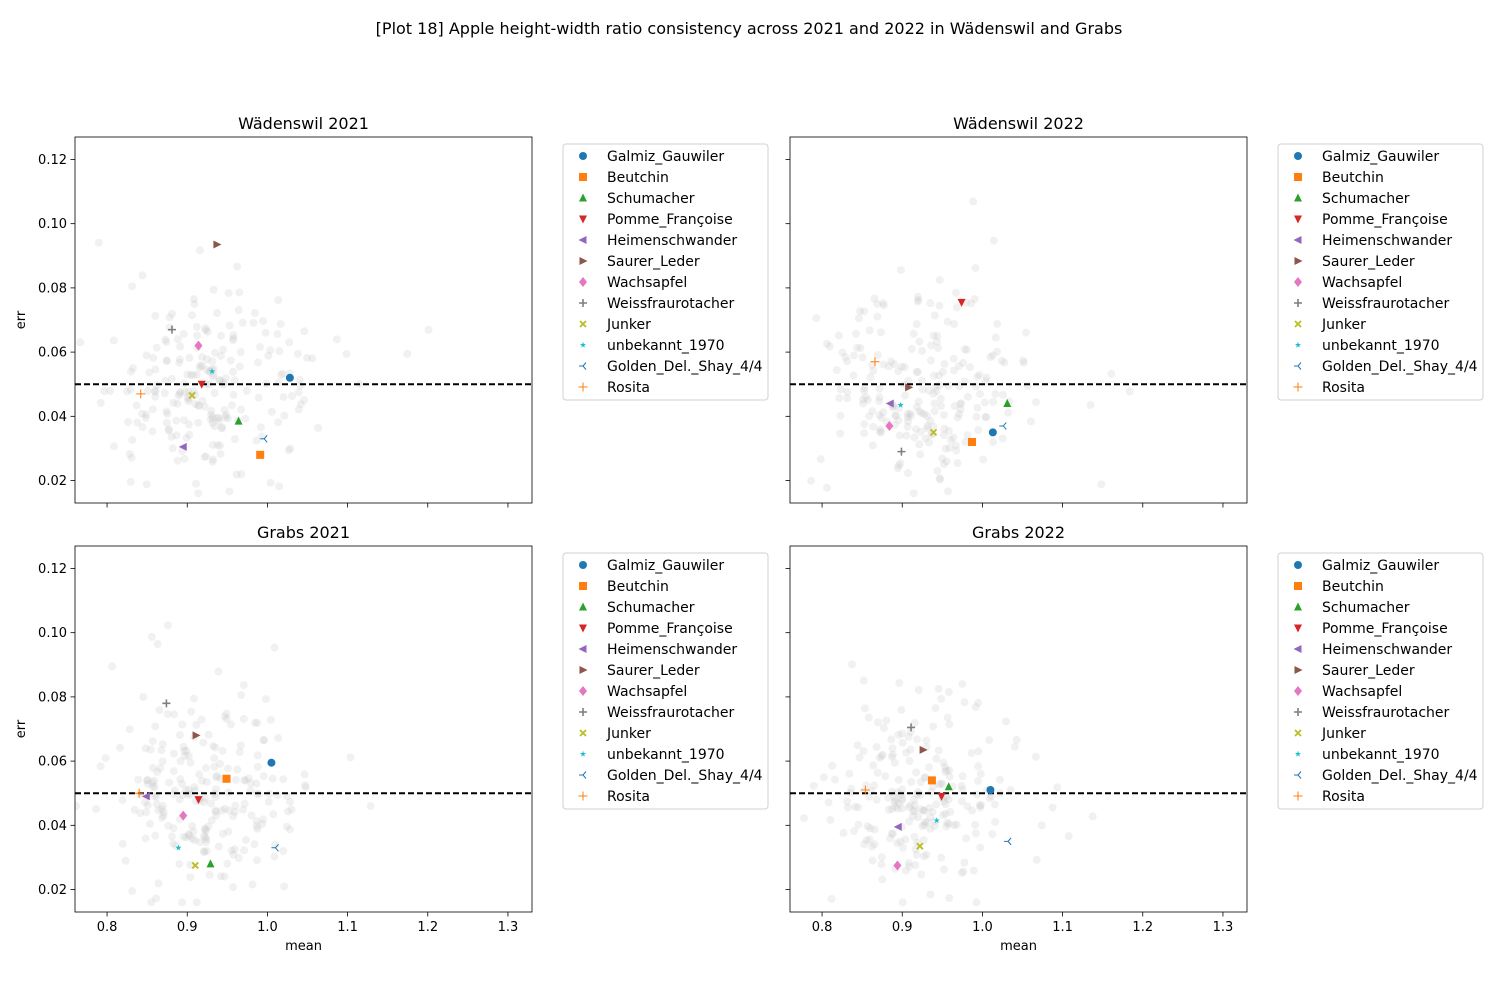  Describe the element at coordinates (583, 177) in the screenshot. I see `legend-marker-beutchin` at that location.